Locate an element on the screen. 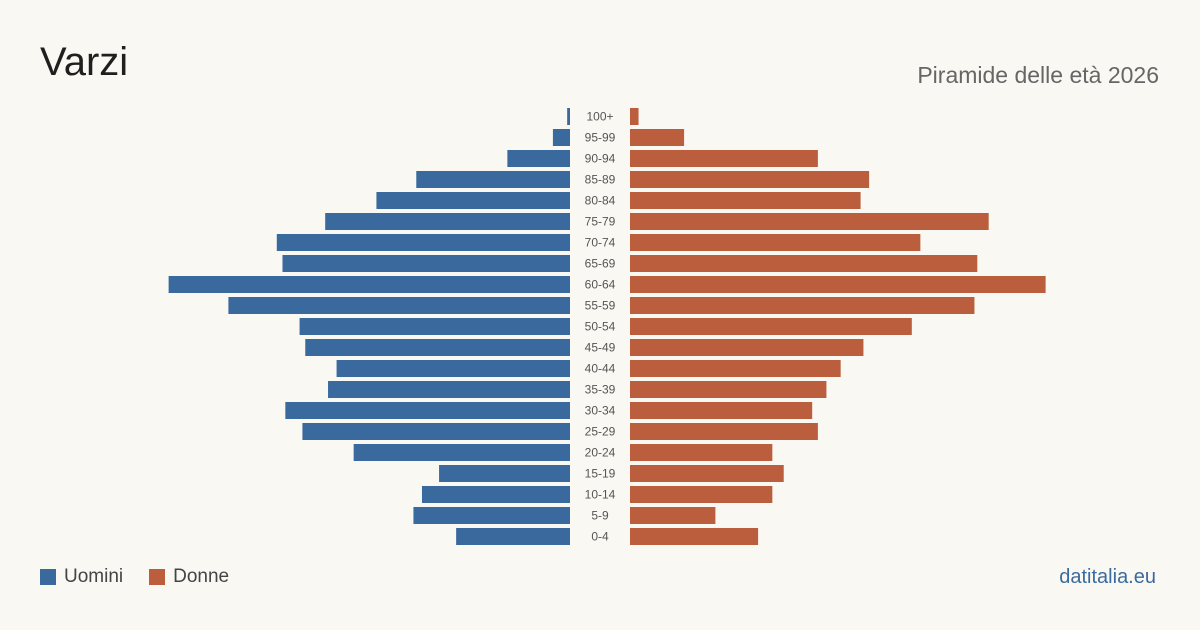  legend-swatch-male is located at coordinates (48, 577).